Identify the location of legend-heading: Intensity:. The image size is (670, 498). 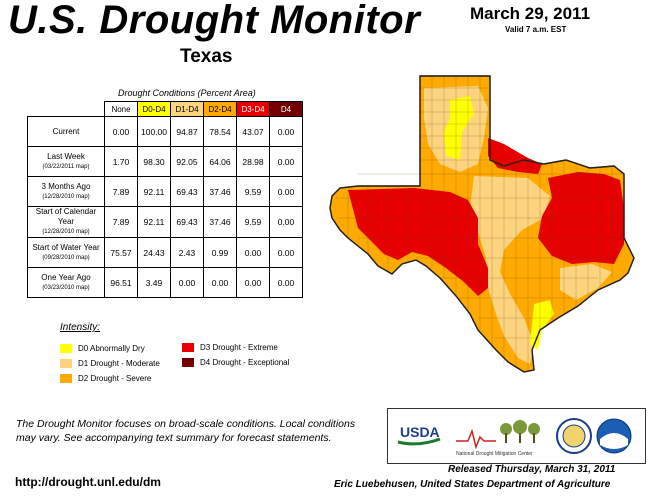
(80, 327).